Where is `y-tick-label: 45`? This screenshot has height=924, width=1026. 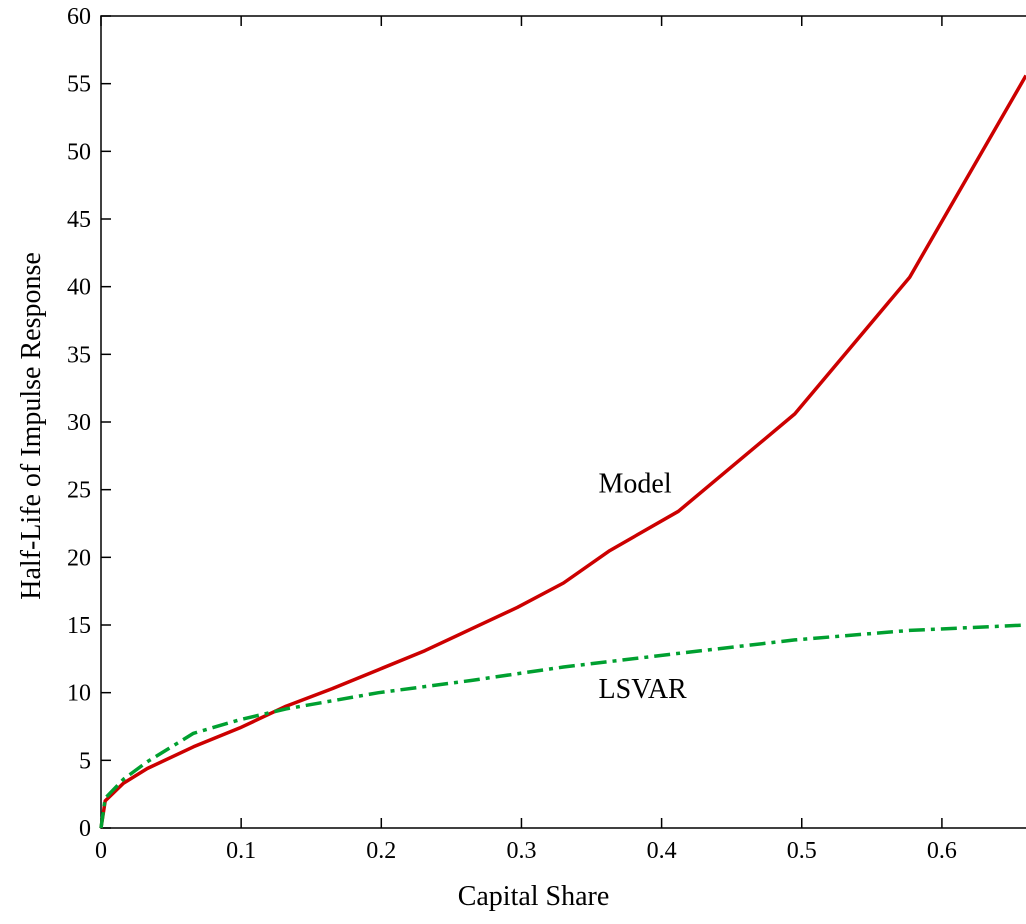
y-tick-label: 45 is located at coordinates (79, 220).